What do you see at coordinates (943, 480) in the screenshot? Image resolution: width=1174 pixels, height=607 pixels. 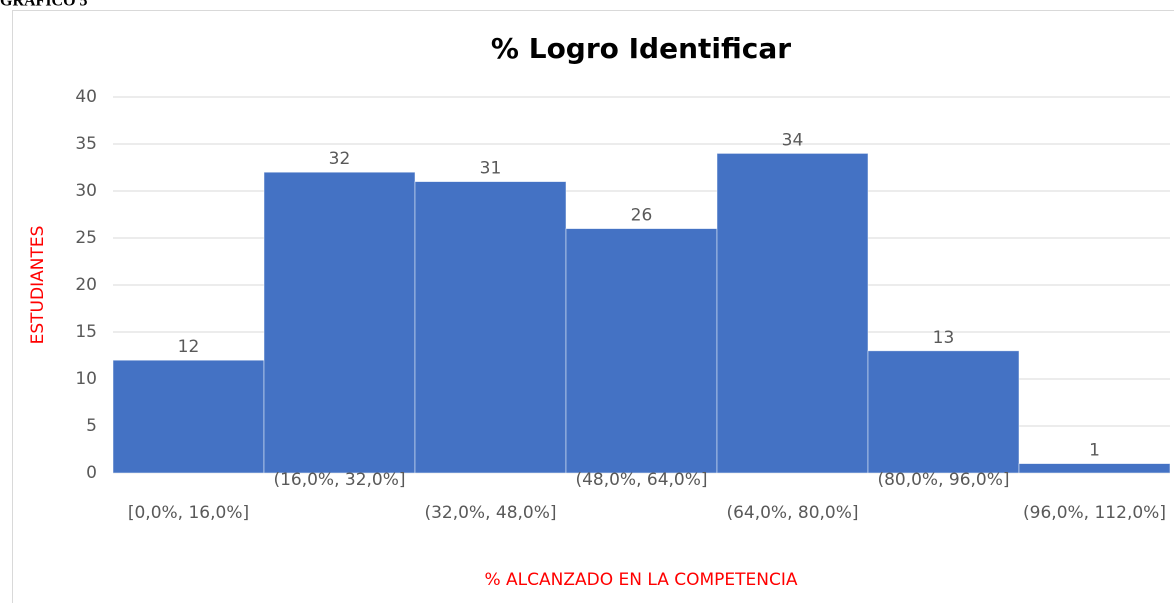 I see `x-tick-label: (80,0%, 96,0%]` at bounding box center [943, 480].